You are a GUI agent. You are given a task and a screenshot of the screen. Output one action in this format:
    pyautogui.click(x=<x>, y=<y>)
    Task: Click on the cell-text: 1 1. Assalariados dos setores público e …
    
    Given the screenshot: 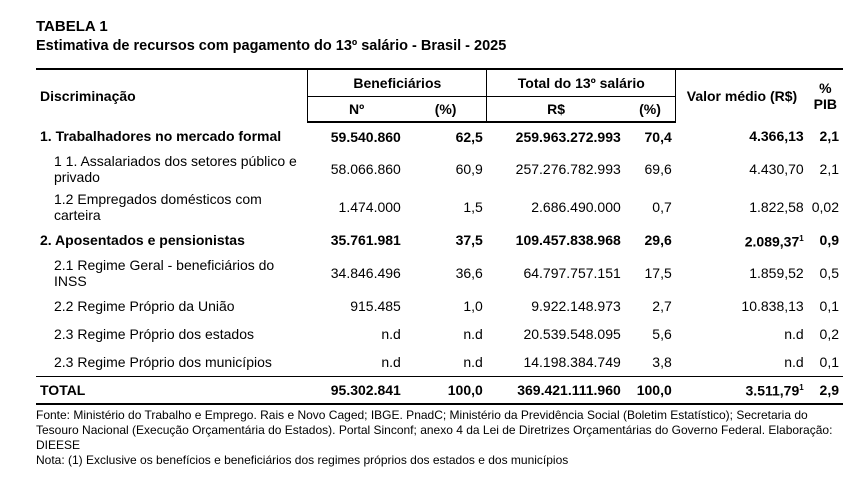 What is the action you would take?
    pyautogui.click(x=175, y=169)
    